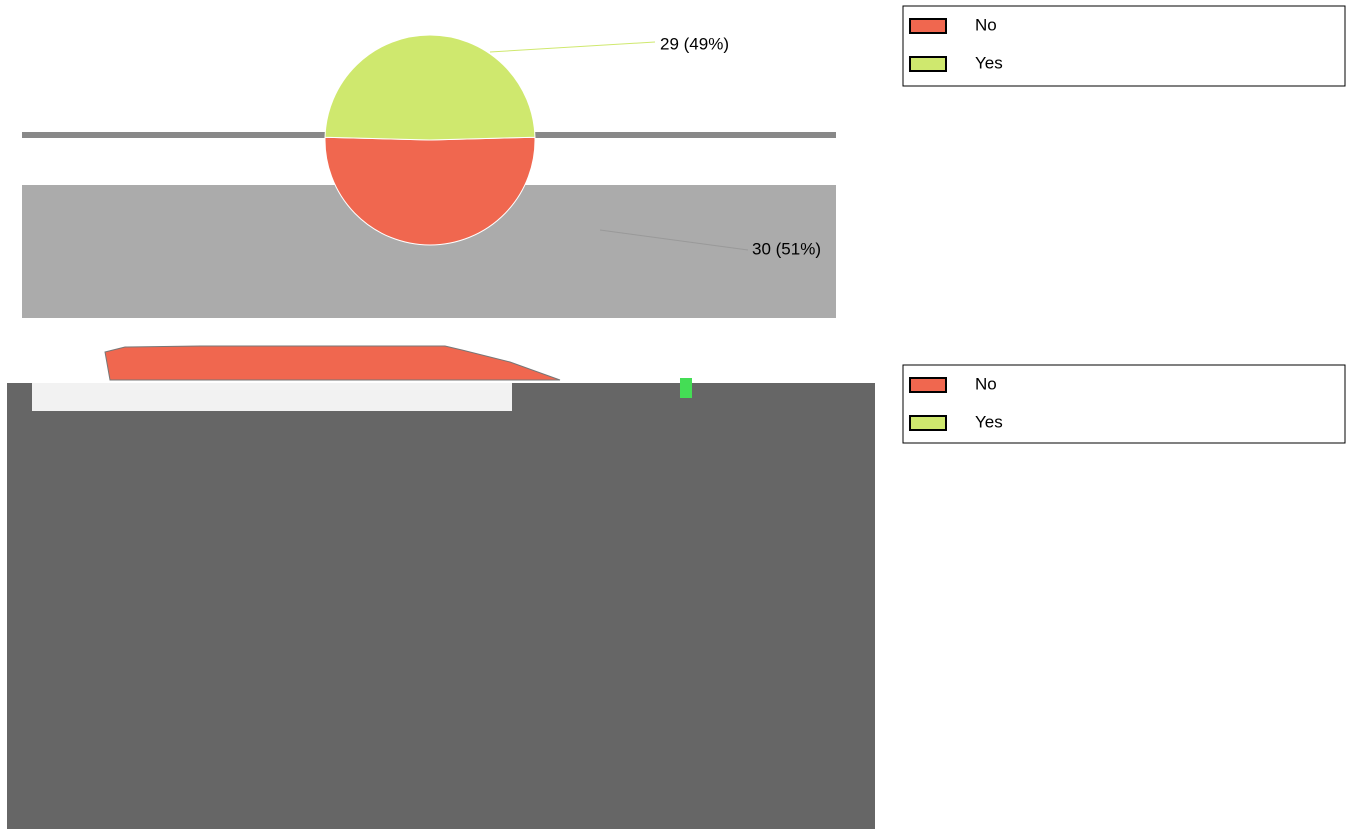 The width and height of the screenshot is (1347, 834). Describe the element at coordinates (694, 43) in the screenshot. I see `data-label: 29 (49%)` at that location.